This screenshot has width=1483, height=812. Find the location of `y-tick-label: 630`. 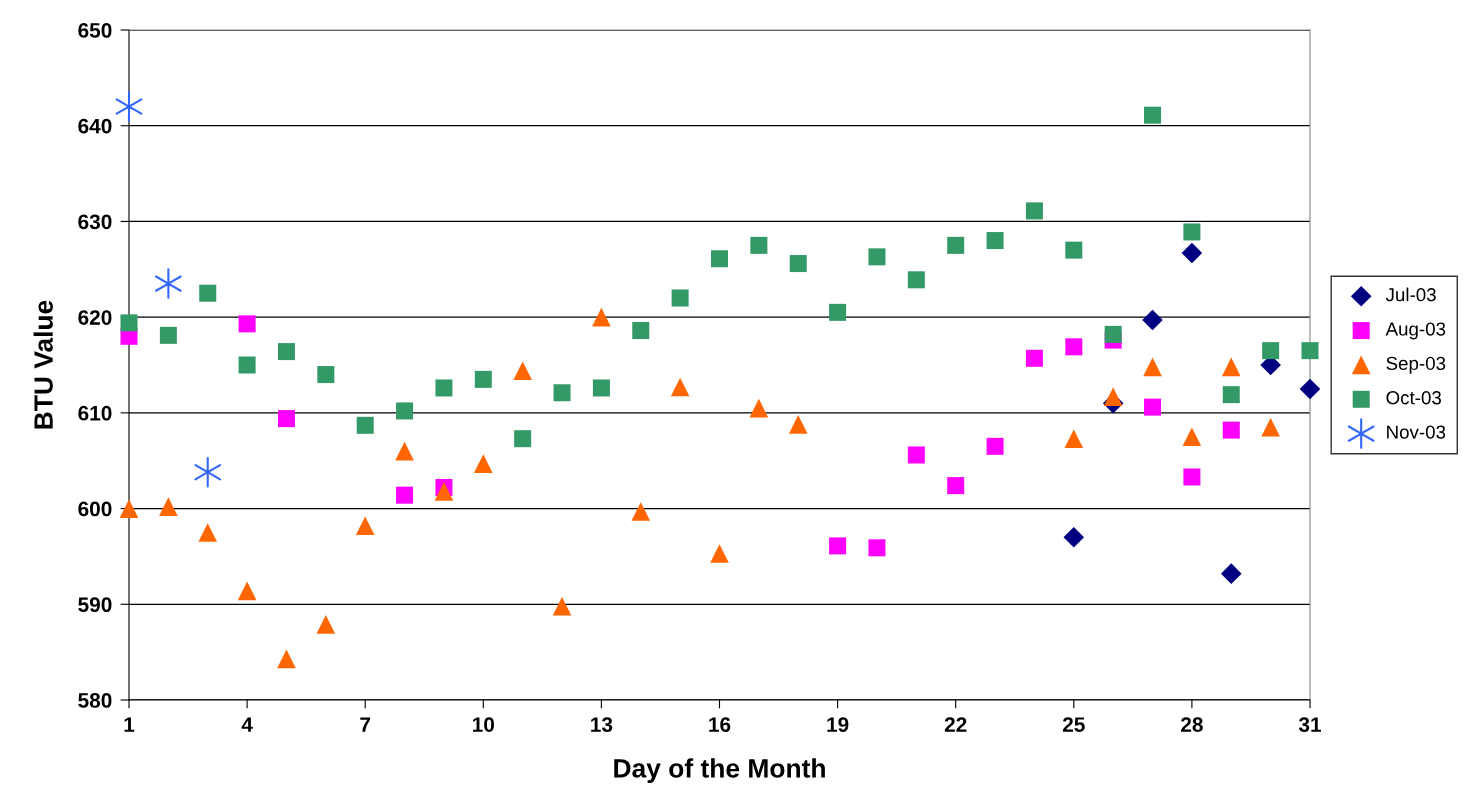

y-tick-label: 630 is located at coordinates (95, 222).